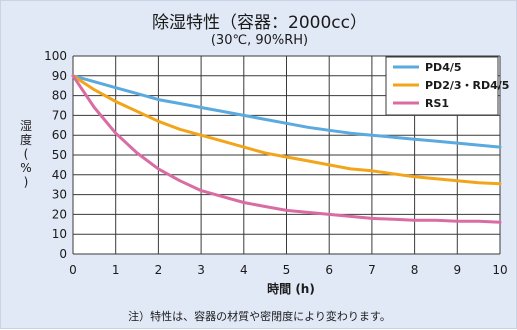  Describe the element at coordinates (259, 316) in the screenshot. I see `footnote: 注）特性は、容器の材質や密閉度により変わります。` at that location.